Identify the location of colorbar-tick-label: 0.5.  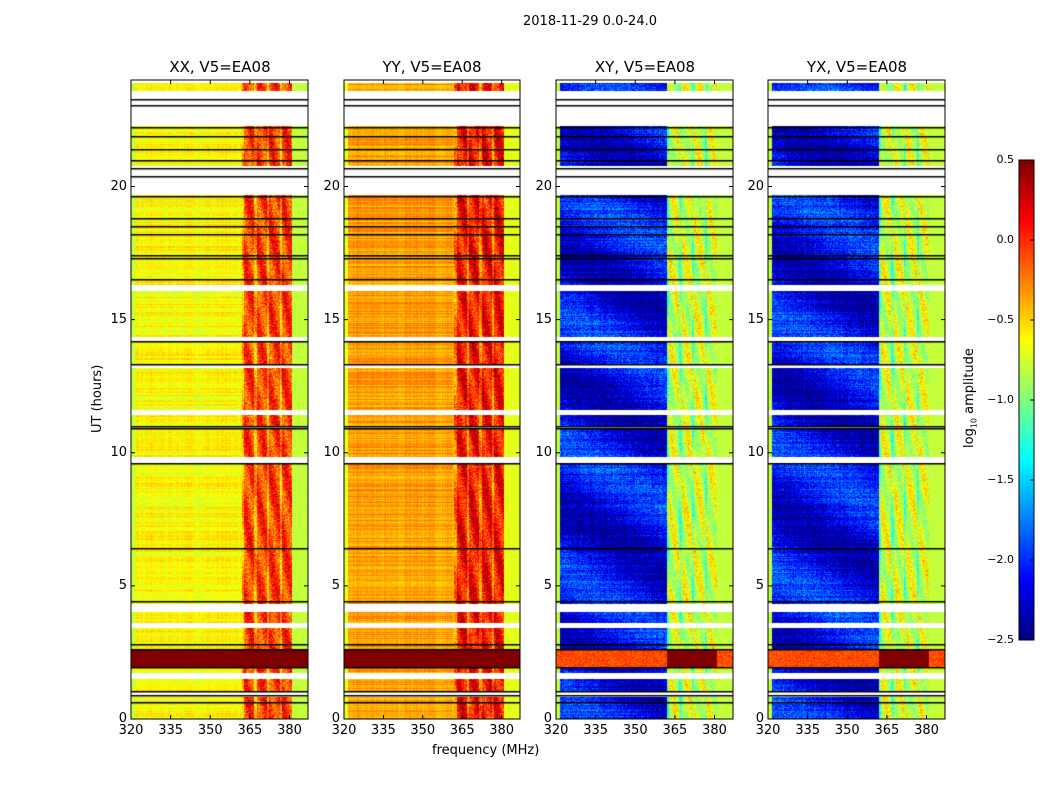
(1005, 159).